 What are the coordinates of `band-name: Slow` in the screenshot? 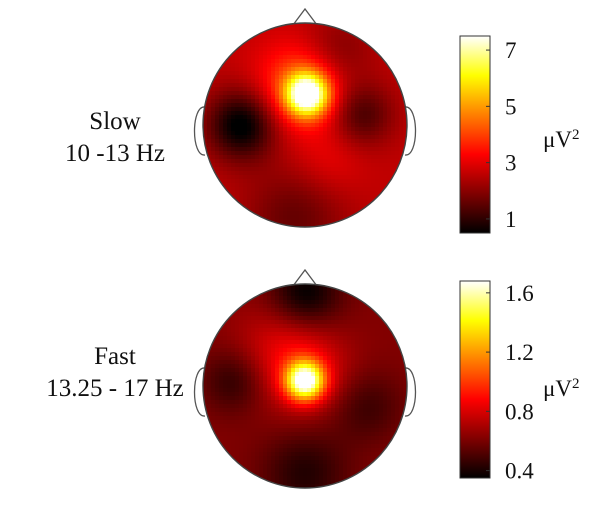 It's located at (115, 121).